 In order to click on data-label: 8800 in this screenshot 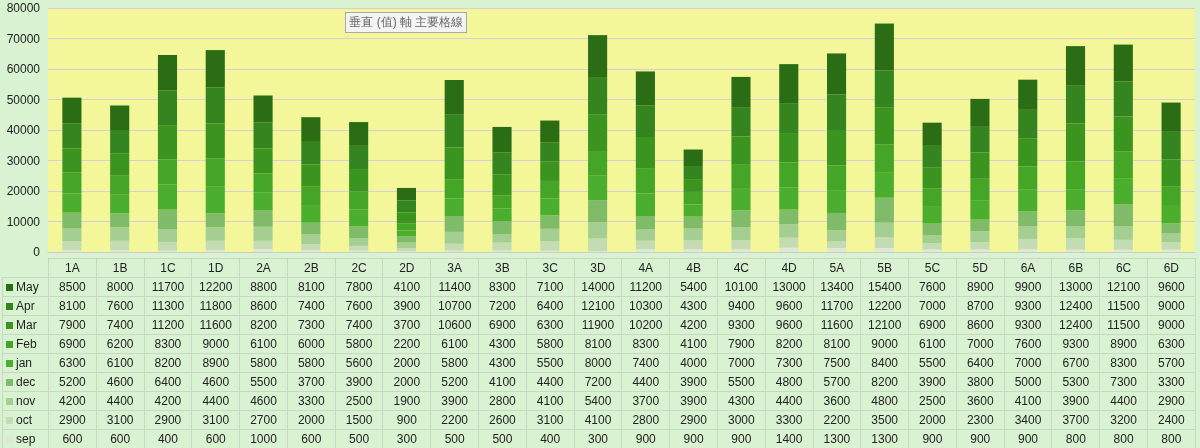, I will do `click(263, 287)`.